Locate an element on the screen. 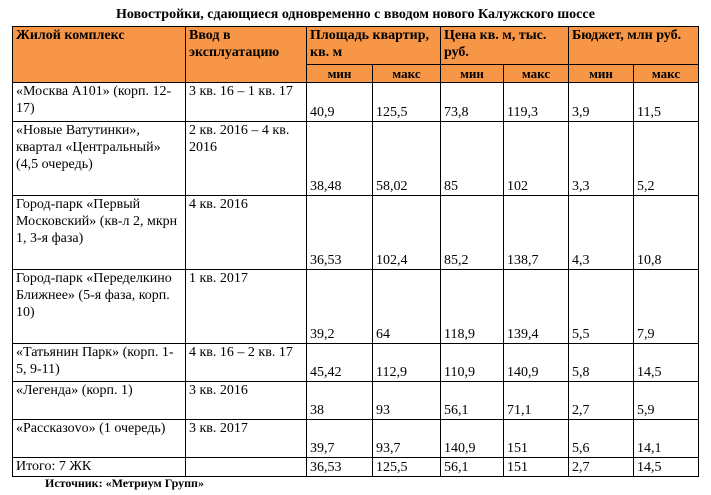 The width and height of the screenshot is (711, 495). subheader-row: мин макс мин макс мин макс is located at coordinates (356, 73).